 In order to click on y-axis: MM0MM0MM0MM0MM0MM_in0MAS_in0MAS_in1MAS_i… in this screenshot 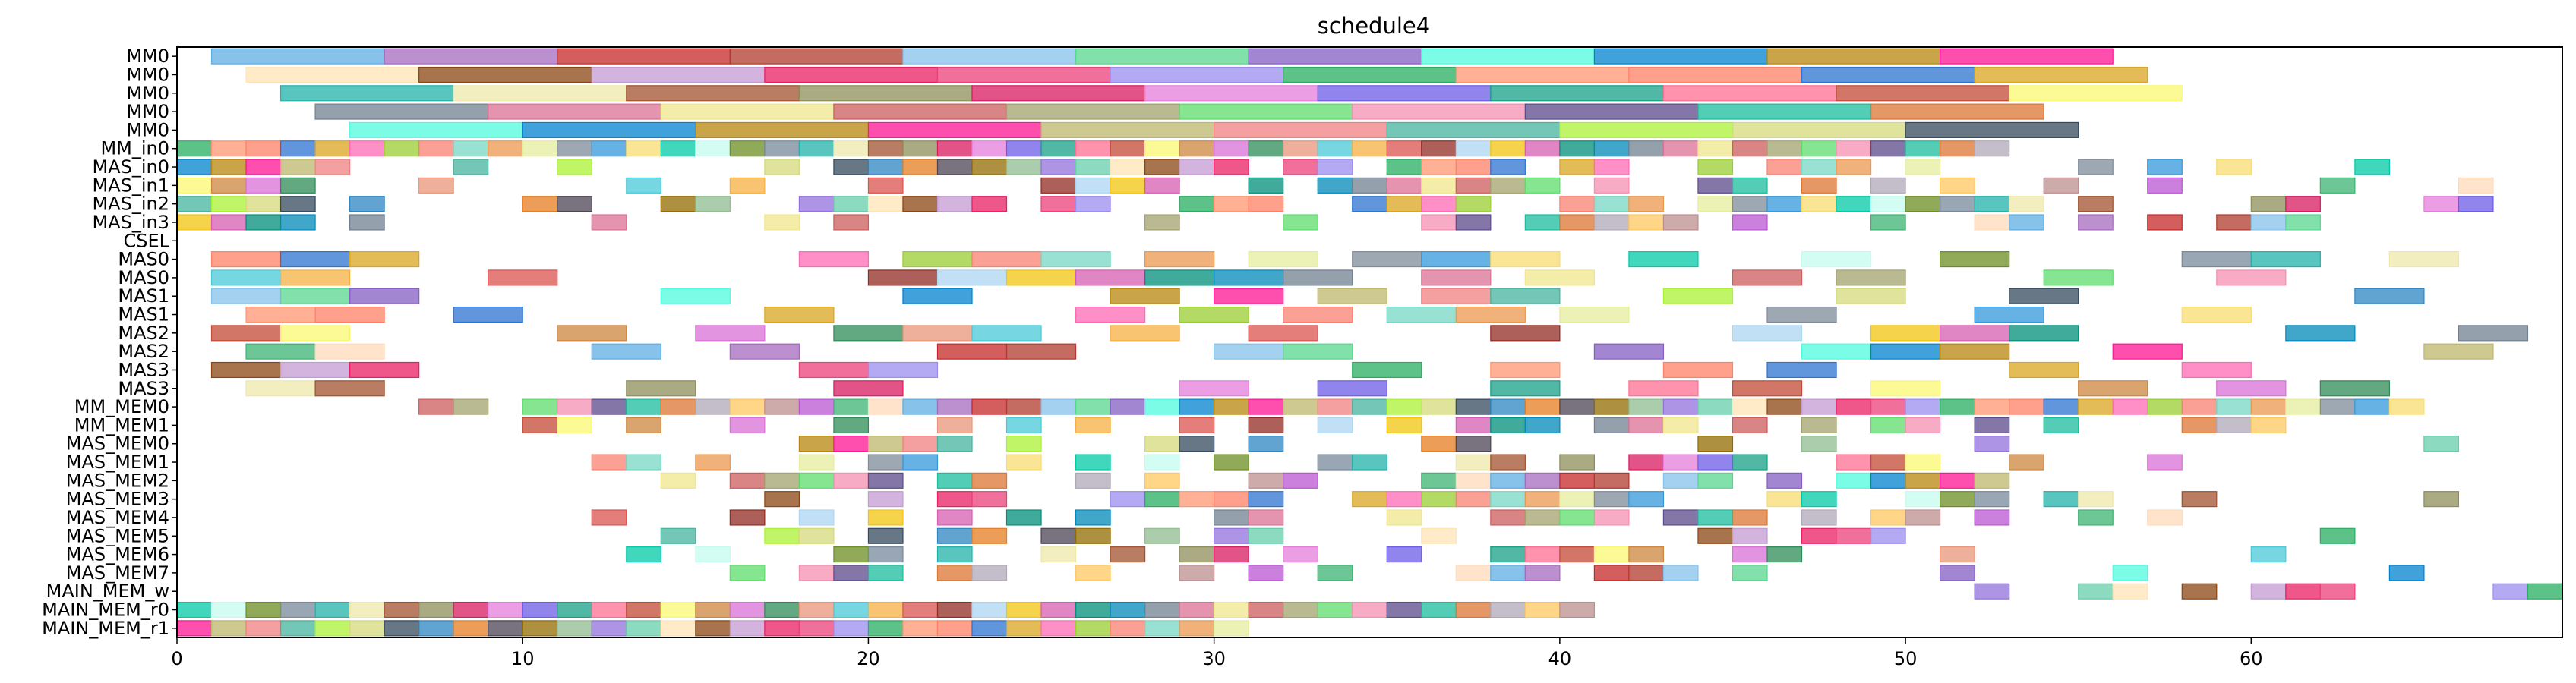, I will do `click(109, 342)`.